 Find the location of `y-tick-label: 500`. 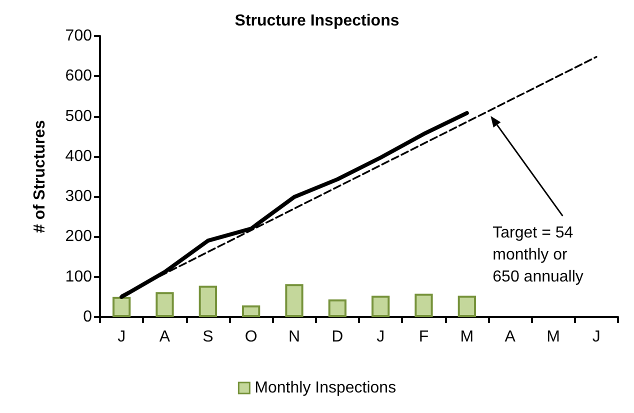

y-tick-label: 500 is located at coordinates (78, 116).